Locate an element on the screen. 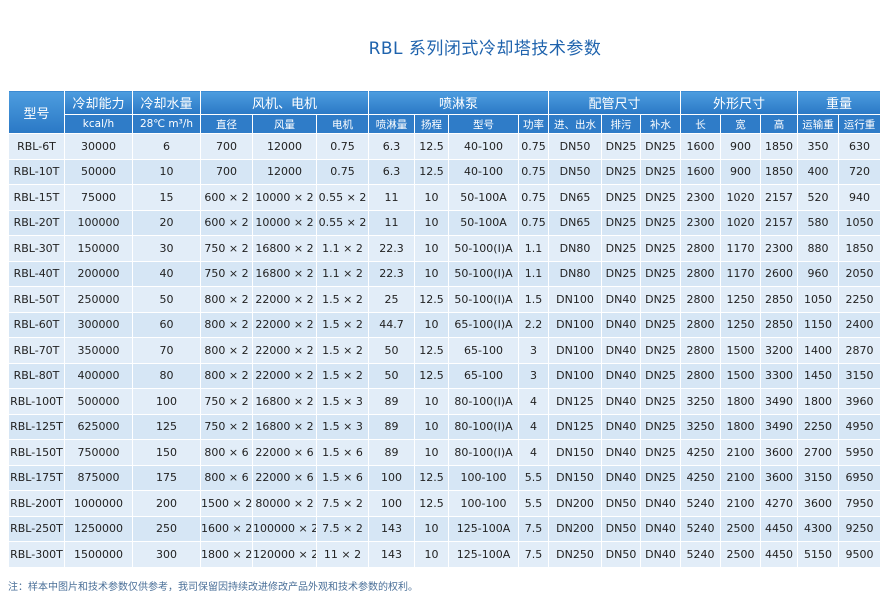 The image size is (894, 600). data-cell: 2500 is located at coordinates (741, 554).